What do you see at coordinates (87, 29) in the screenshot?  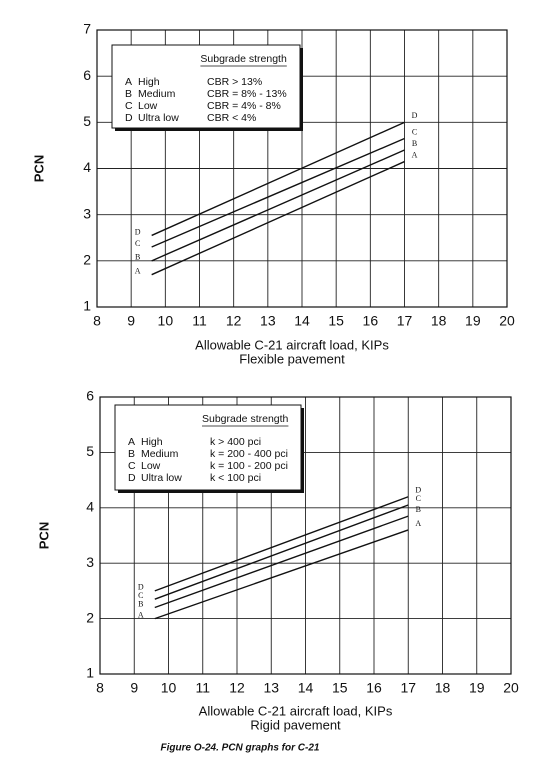 I see `y-tick-label: 7` at bounding box center [87, 29].